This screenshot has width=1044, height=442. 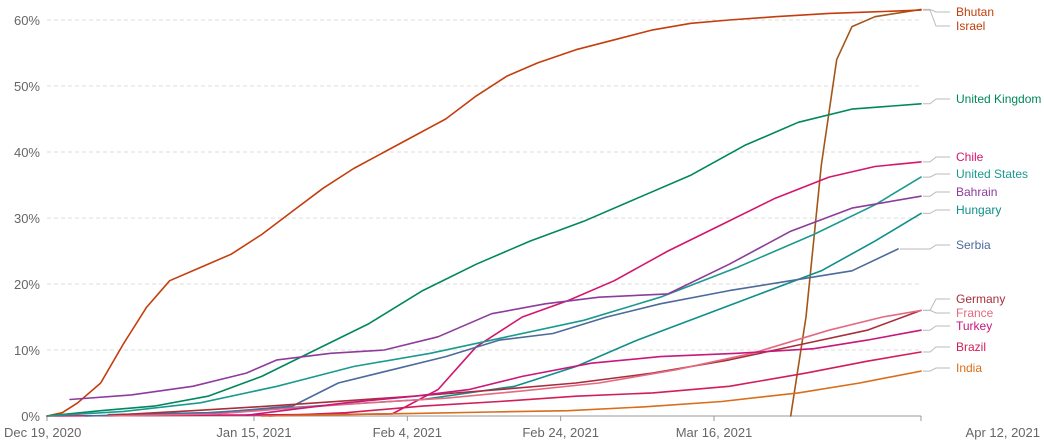 What do you see at coordinates (714, 432) in the screenshot?
I see `x-tick-label: Mar 16, 2021` at bounding box center [714, 432].